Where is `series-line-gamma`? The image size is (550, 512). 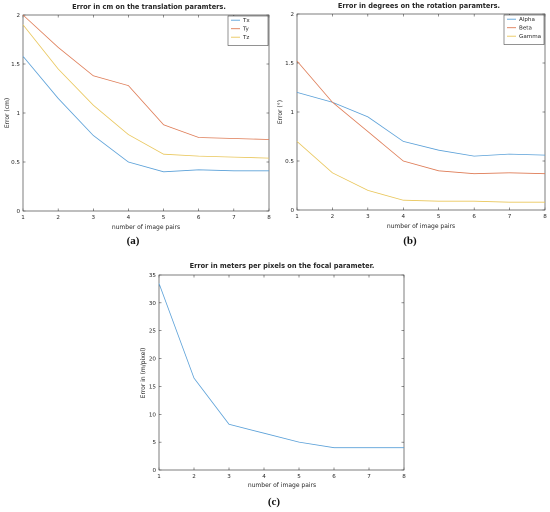 series-line-gamma is located at coordinates (420, 172).